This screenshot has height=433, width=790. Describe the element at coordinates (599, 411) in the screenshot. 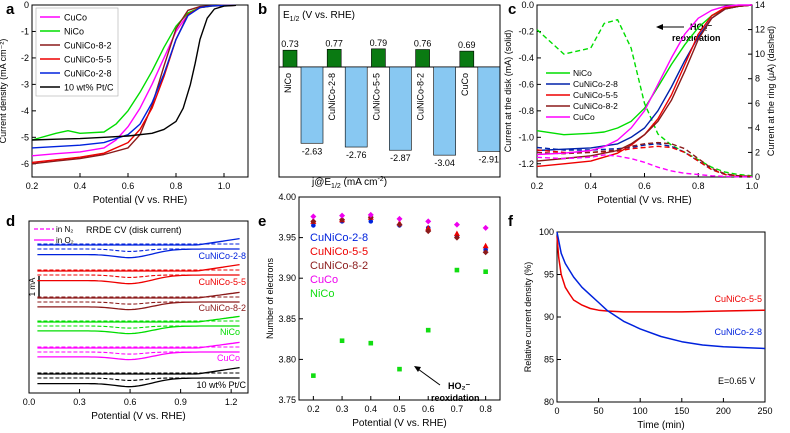

I see `panel-f-xtick-label: 50` at that location.